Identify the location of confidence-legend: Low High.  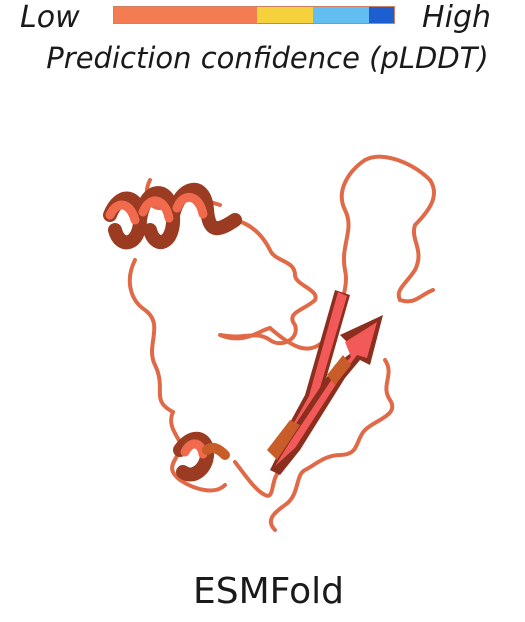
(262, 20).